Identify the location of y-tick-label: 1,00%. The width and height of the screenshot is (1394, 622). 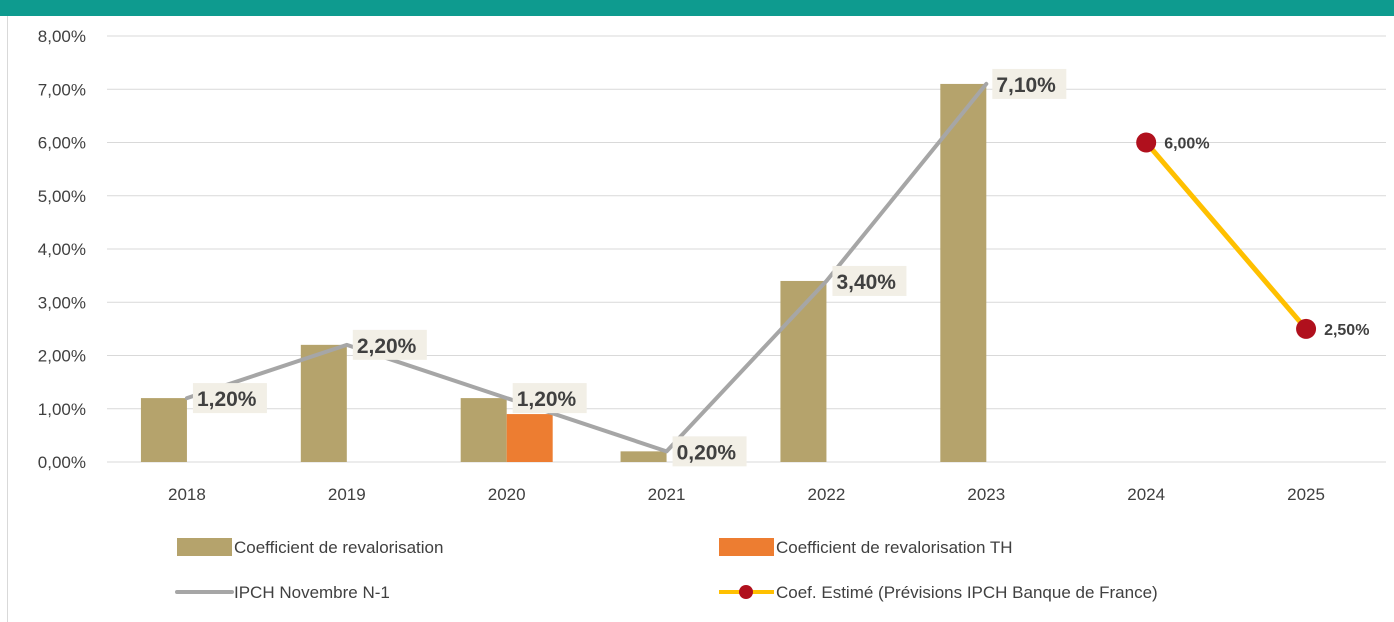
(62, 409).